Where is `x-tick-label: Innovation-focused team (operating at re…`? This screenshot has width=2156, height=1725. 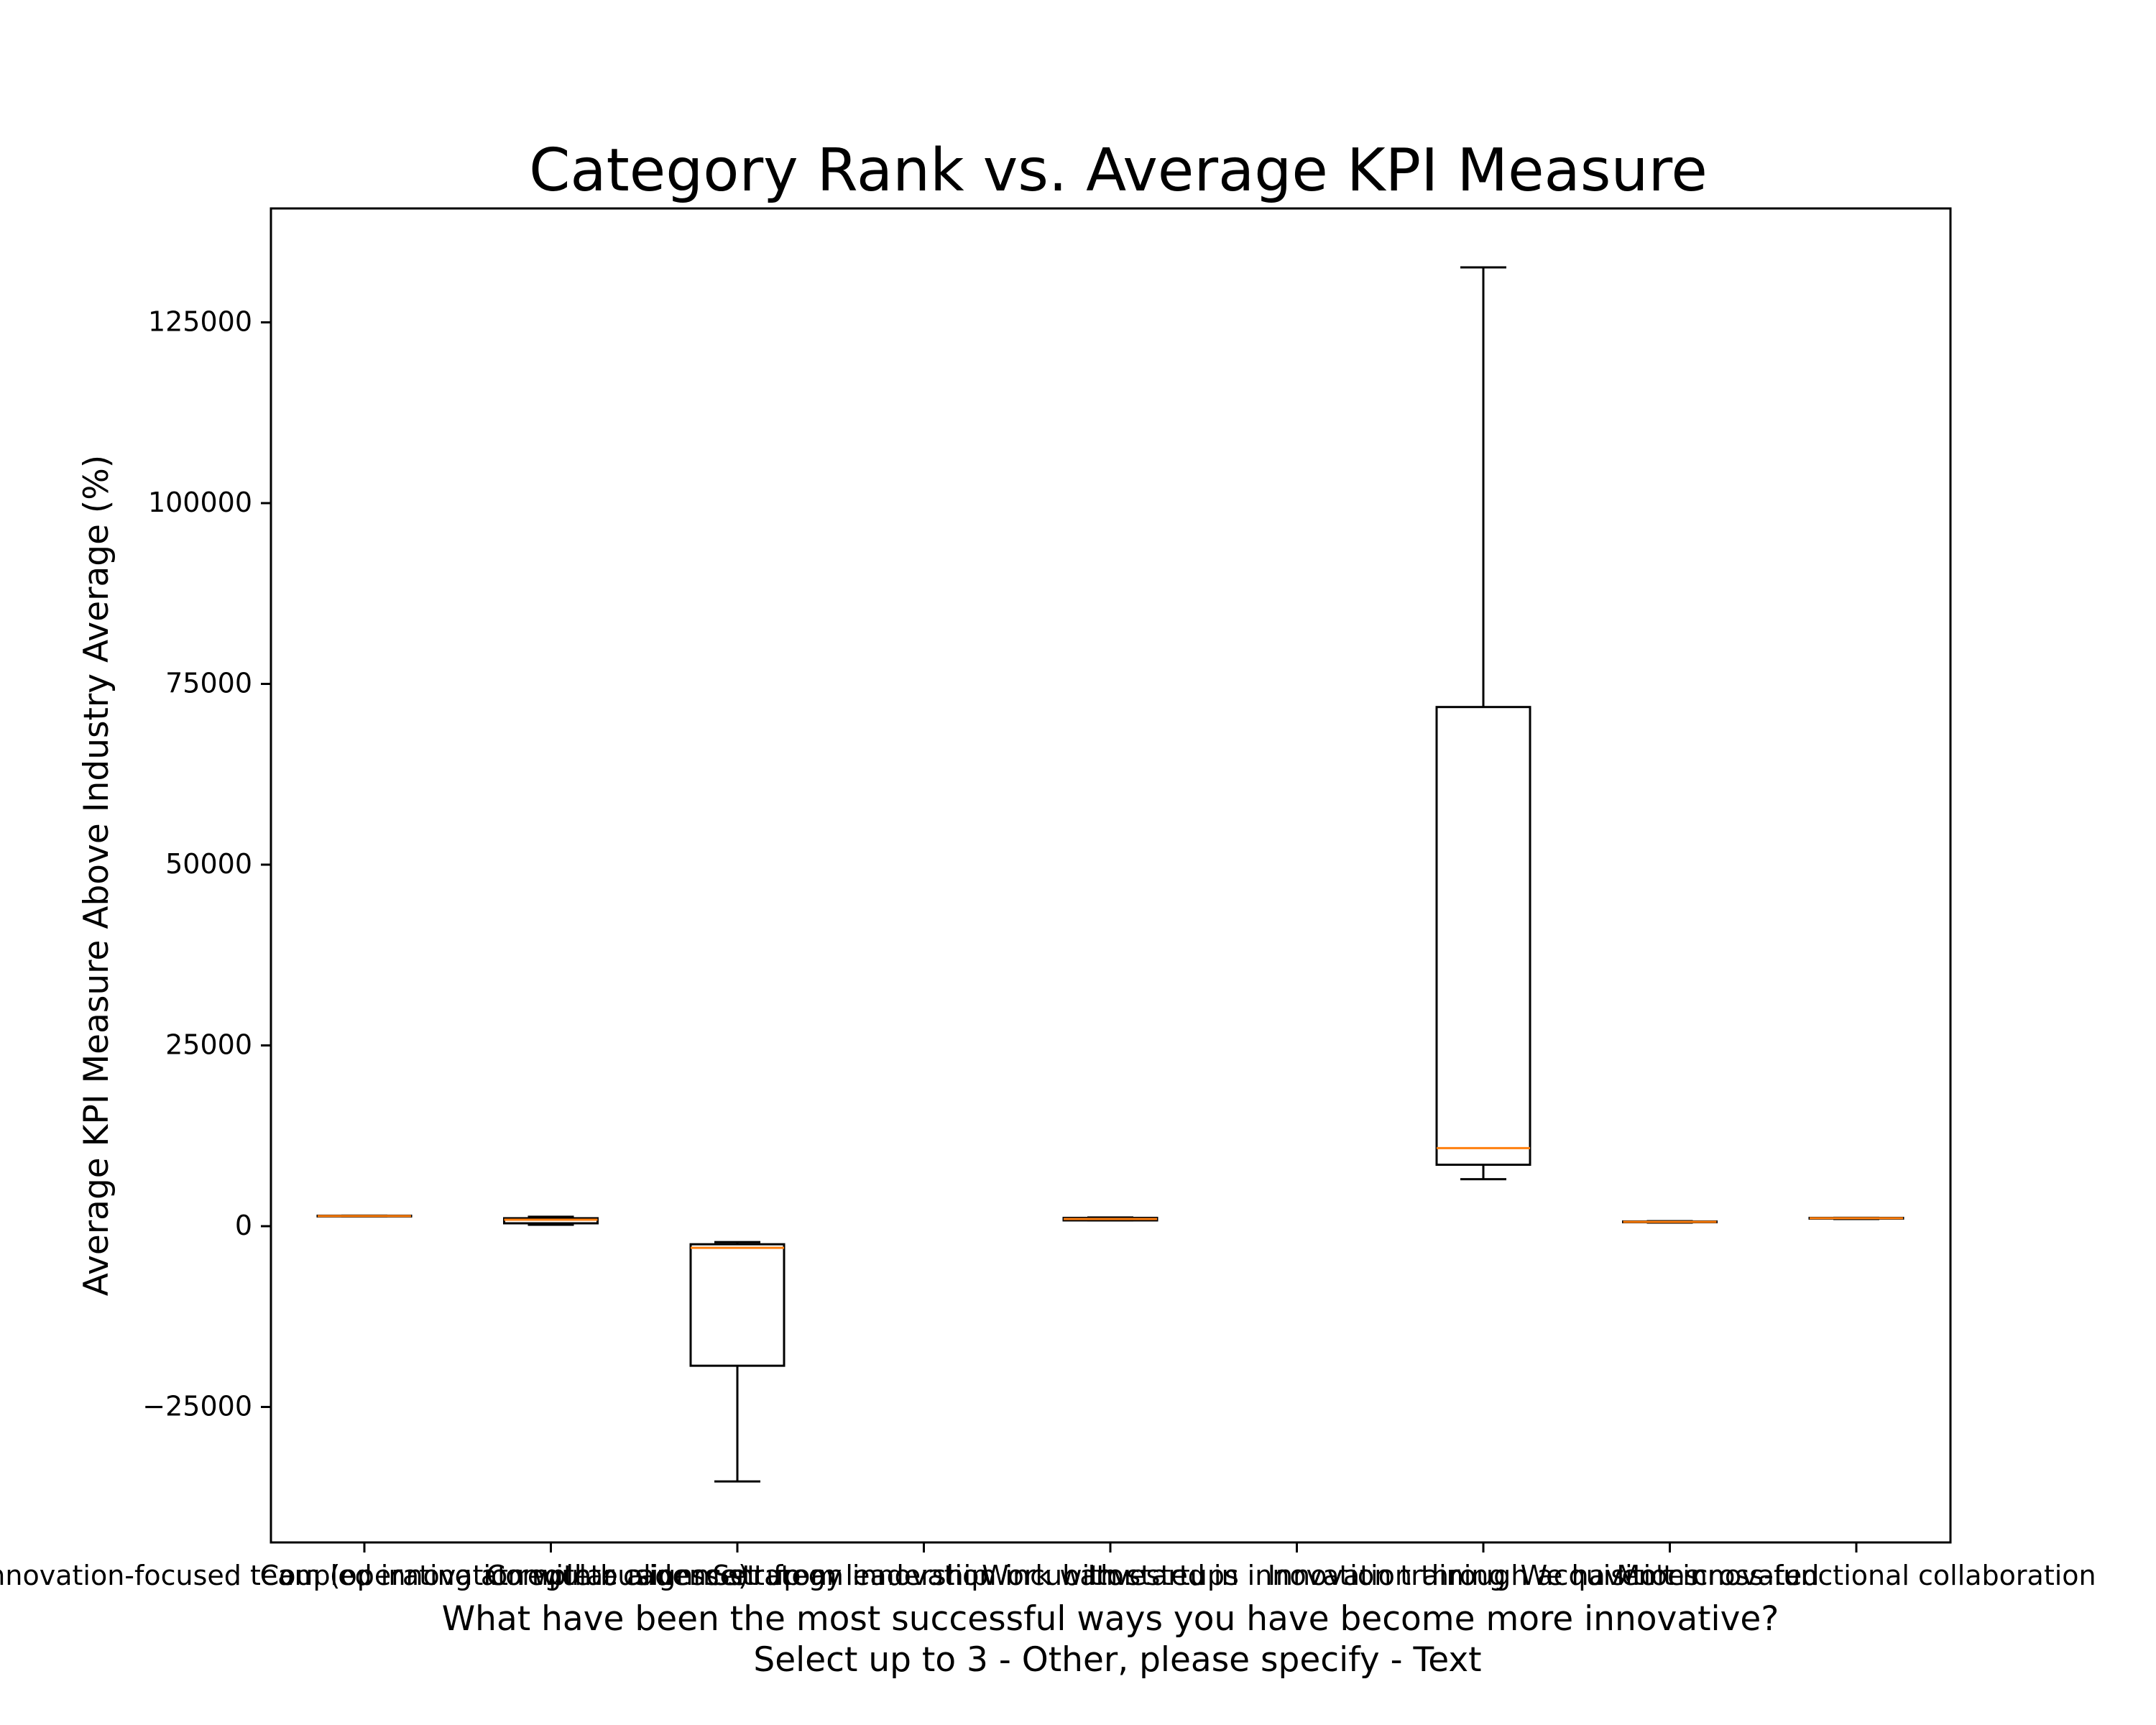 x-tick-label: Innovation-focused team (operating at re… is located at coordinates (374, 1575).